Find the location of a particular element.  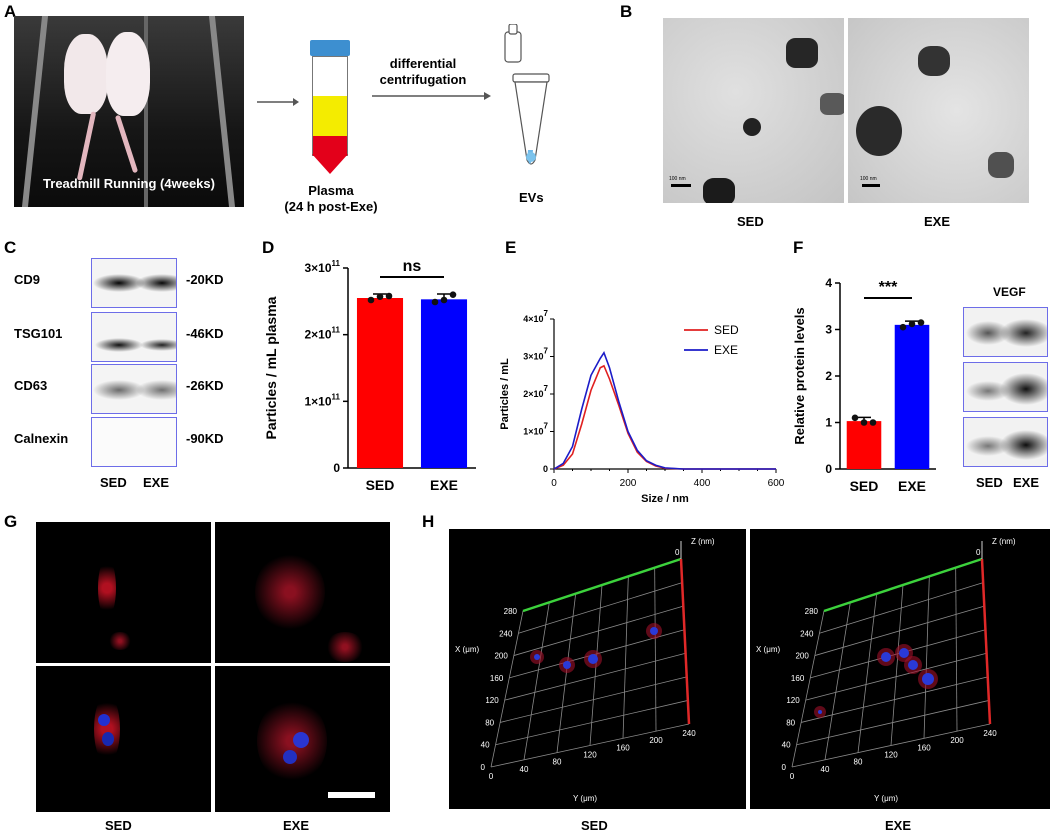

y-tick-label: 1×10⁷ is located at coordinates (535, 429).